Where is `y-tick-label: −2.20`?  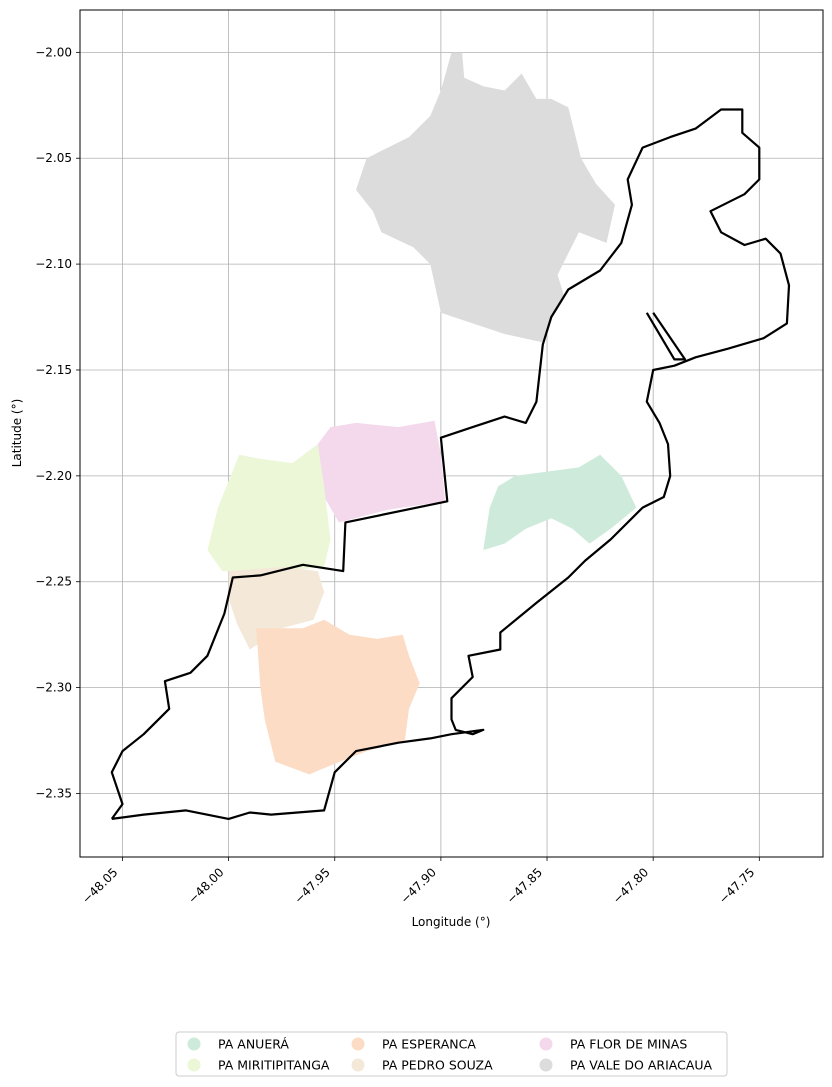 y-tick-label: −2.20 is located at coordinates (53, 476).